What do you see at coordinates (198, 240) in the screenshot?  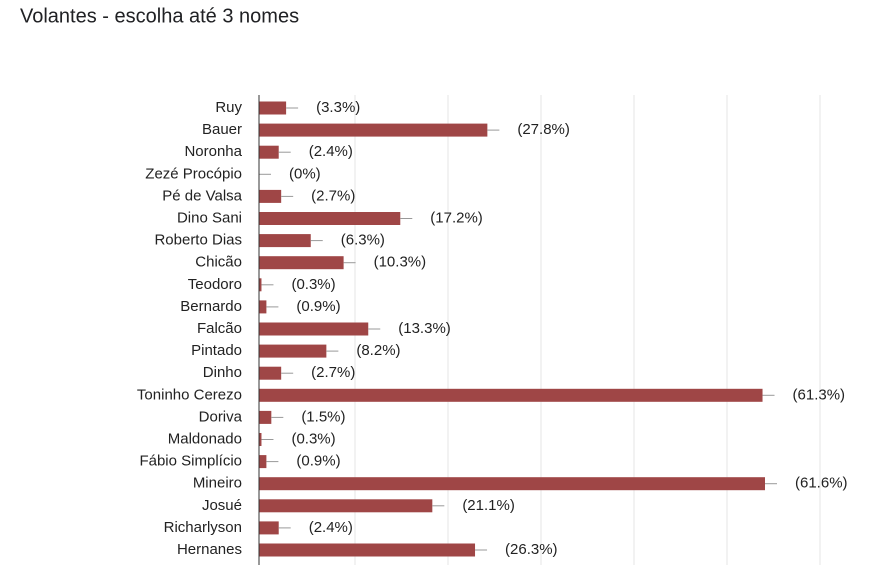 I see `category-label: Roberto Dias` at bounding box center [198, 240].